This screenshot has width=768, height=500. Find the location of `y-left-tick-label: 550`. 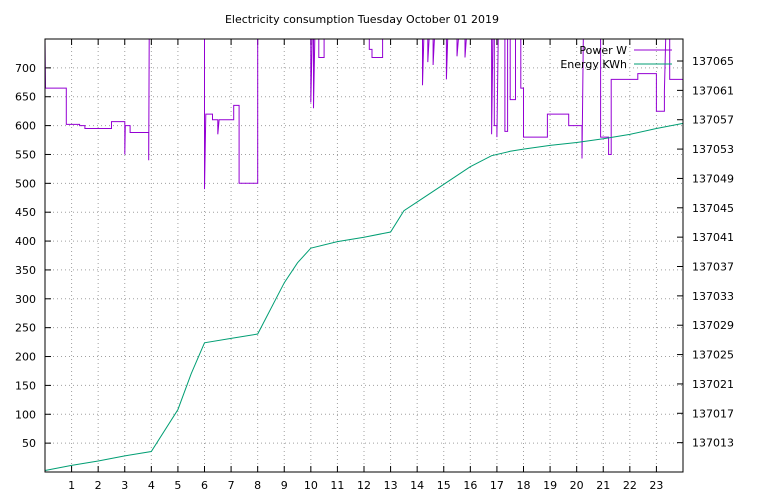

y-left-tick-label: 550 is located at coordinates (25, 154).